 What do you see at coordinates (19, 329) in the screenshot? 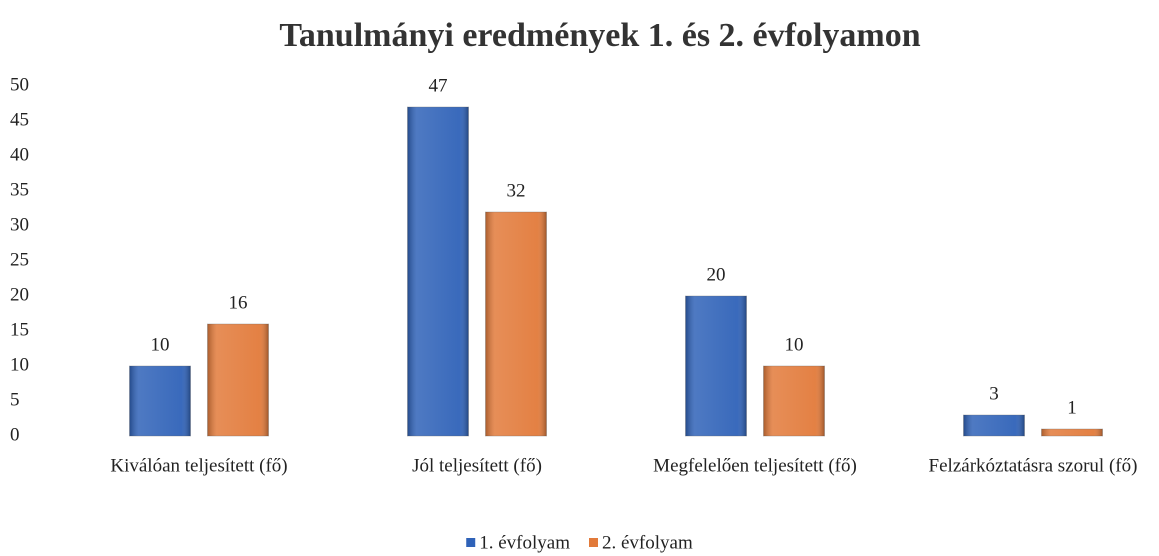
I see `y-tick-label: 15` at bounding box center [19, 329].